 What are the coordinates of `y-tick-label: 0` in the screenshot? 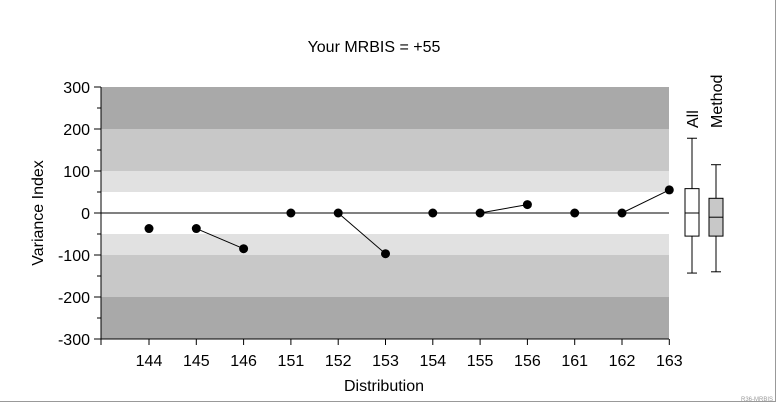 It's located at (85, 214).